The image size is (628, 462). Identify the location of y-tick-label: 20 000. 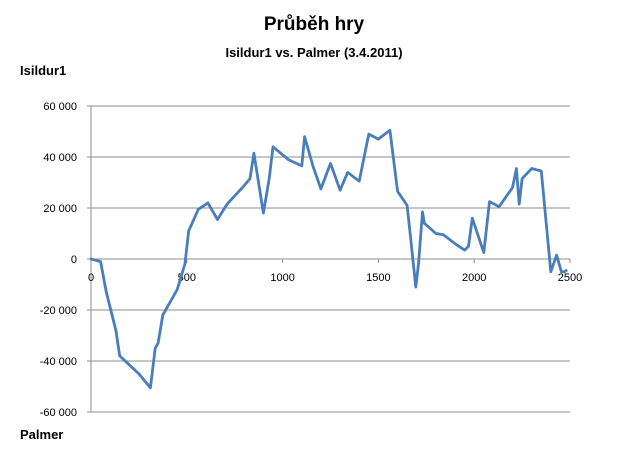
(60, 209).